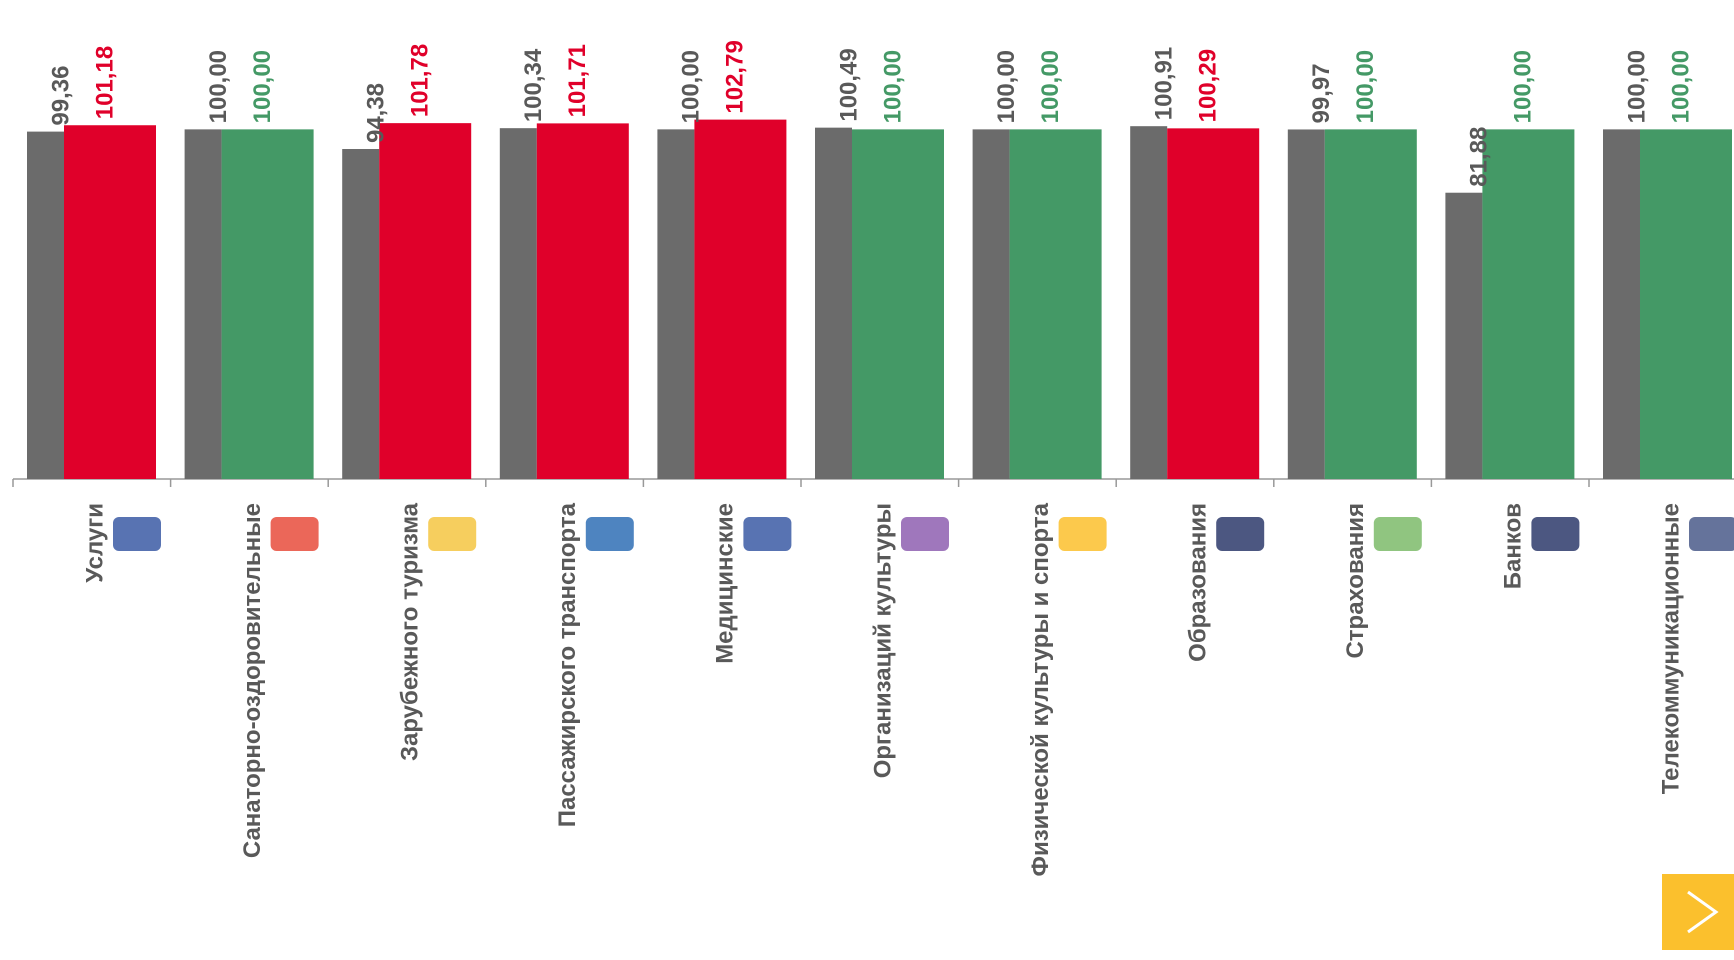 The height and width of the screenshot is (960, 1734). What do you see at coordinates (376, 113) in the screenshot?
I see `value-label: 94,38` at bounding box center [376, 113].